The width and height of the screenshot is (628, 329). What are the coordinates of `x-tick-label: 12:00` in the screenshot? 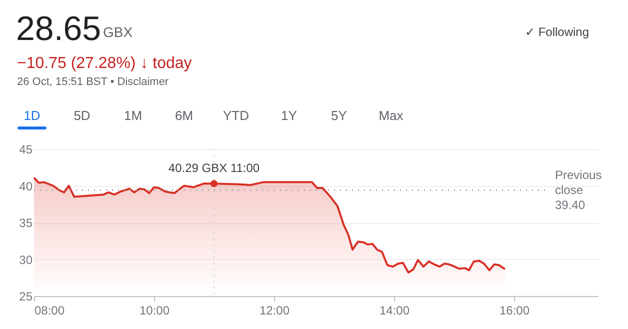 It's located at (274, 311).